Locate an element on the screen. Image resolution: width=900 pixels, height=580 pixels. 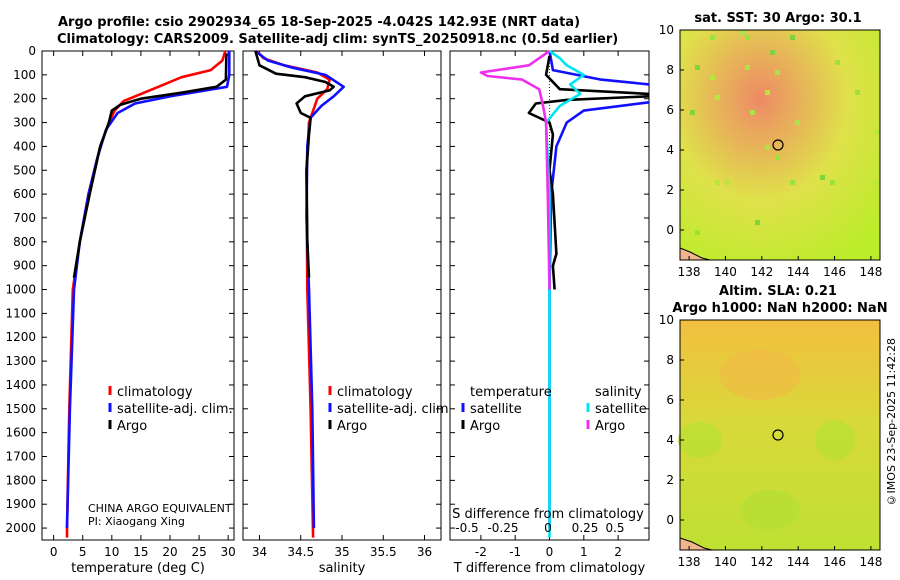
sla-argo-marker is located at coordinates (778, 435).